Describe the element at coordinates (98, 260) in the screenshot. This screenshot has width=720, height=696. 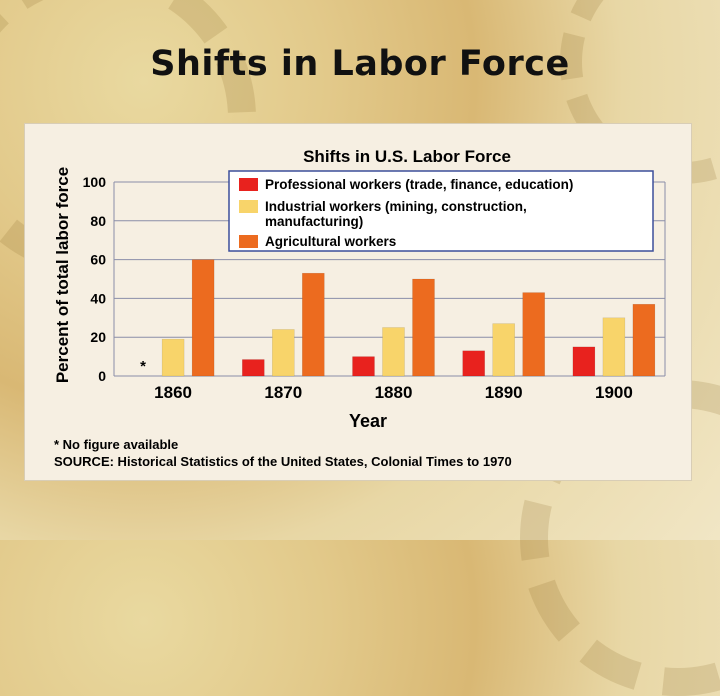
I see `y-tick-label: 60` at that location.